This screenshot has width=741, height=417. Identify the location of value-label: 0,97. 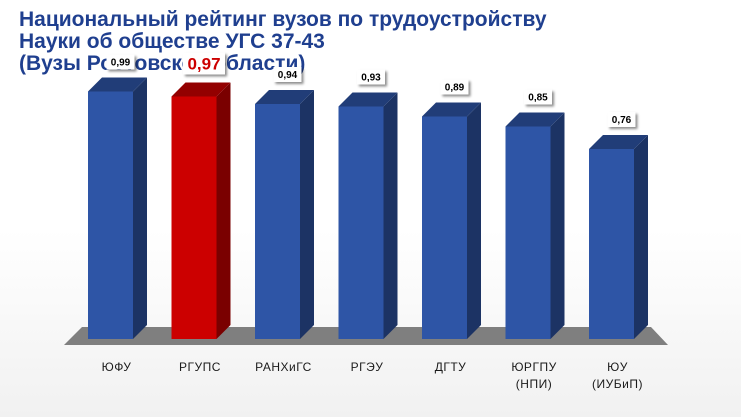
(203, 64).